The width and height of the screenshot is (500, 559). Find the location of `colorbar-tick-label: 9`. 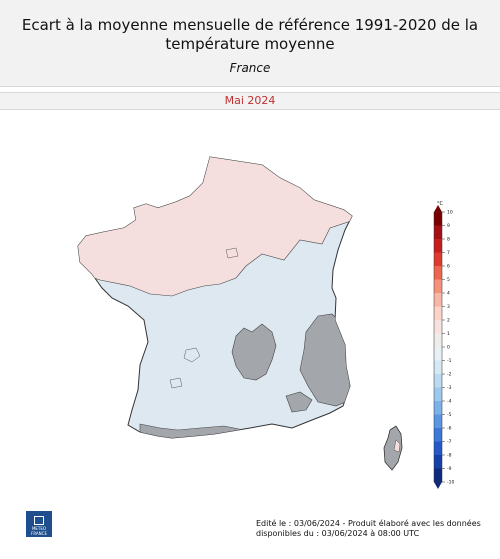

colorbar-tick-label: 9 is located at coordinates (448, 226).